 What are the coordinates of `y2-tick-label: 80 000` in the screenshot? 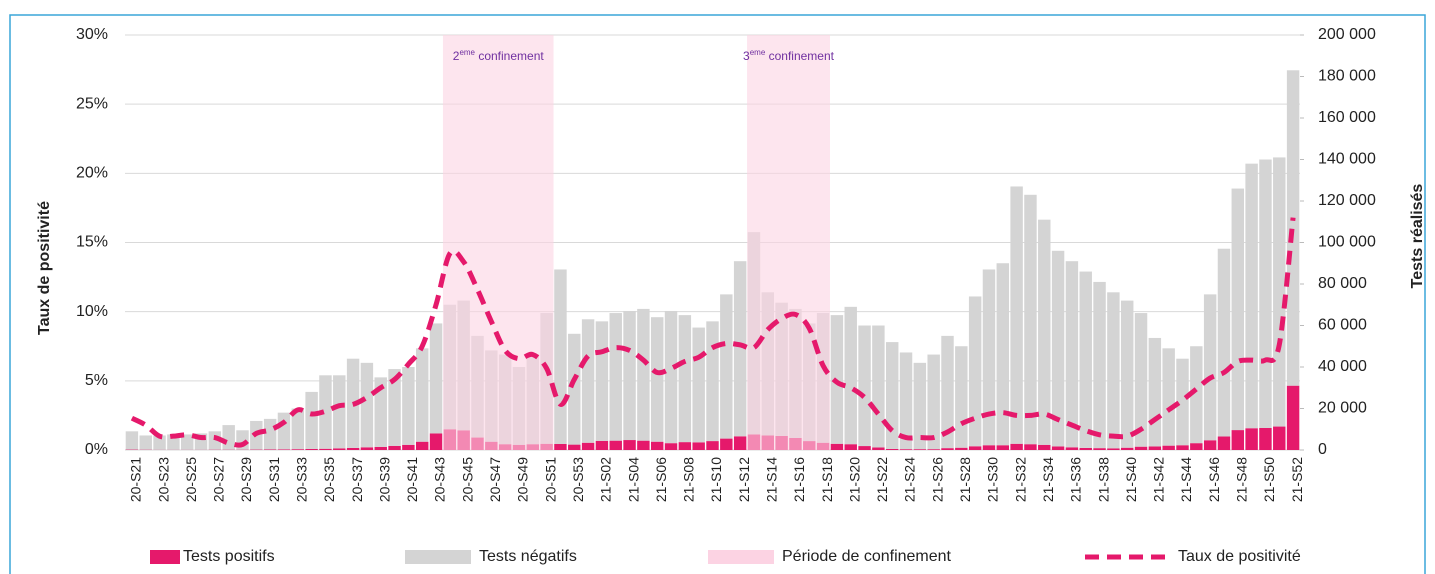 It's located at (1342, 283).